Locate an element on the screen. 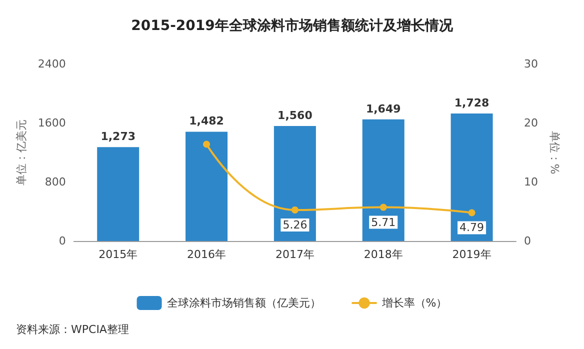  data-label: 5.71 is located at coordinates (383, 222).